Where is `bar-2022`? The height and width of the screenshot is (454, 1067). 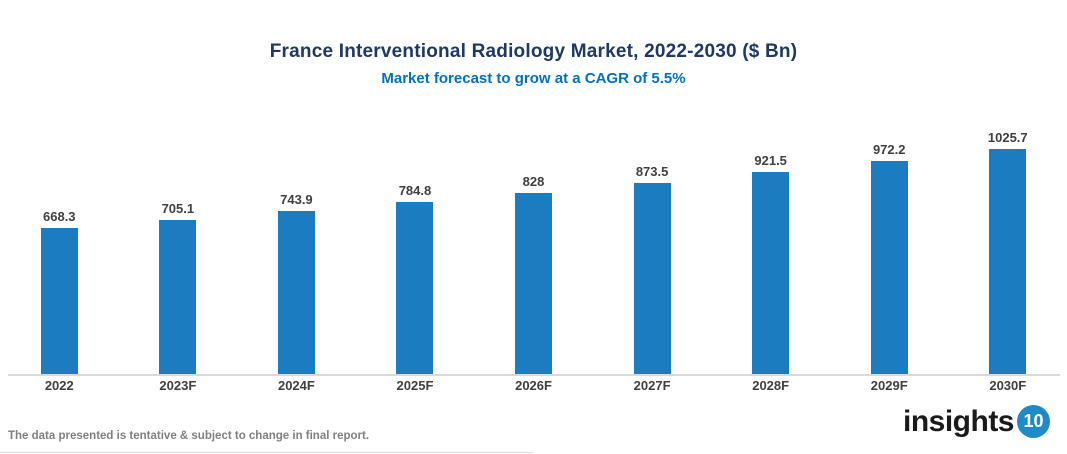 bar-2022 is located at coordinates (59, 301).